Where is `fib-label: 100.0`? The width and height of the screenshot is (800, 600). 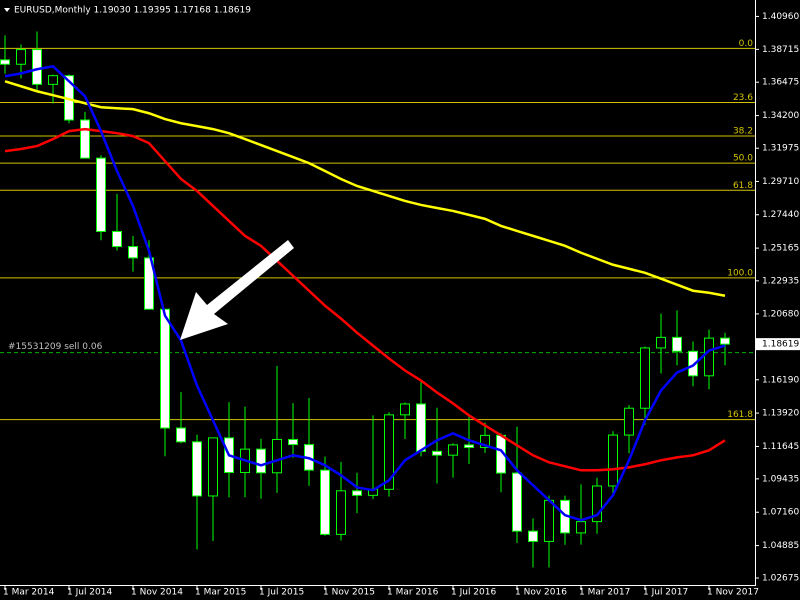 fib-label: 100.0 is located at coordinates (740, 273).